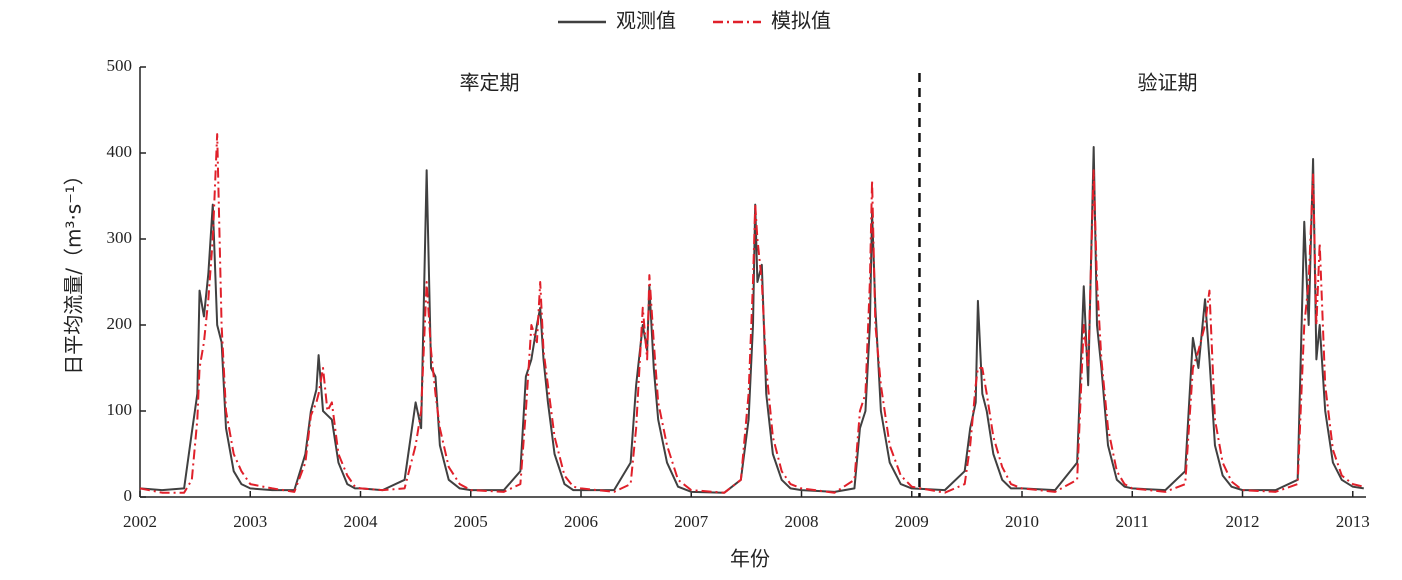 This screenshot has width=1402, height=580. What do you see at coordinates (750, 559) in the screenshot?
I see `x-axis-label: 年份` at bounding box center [750, 559].